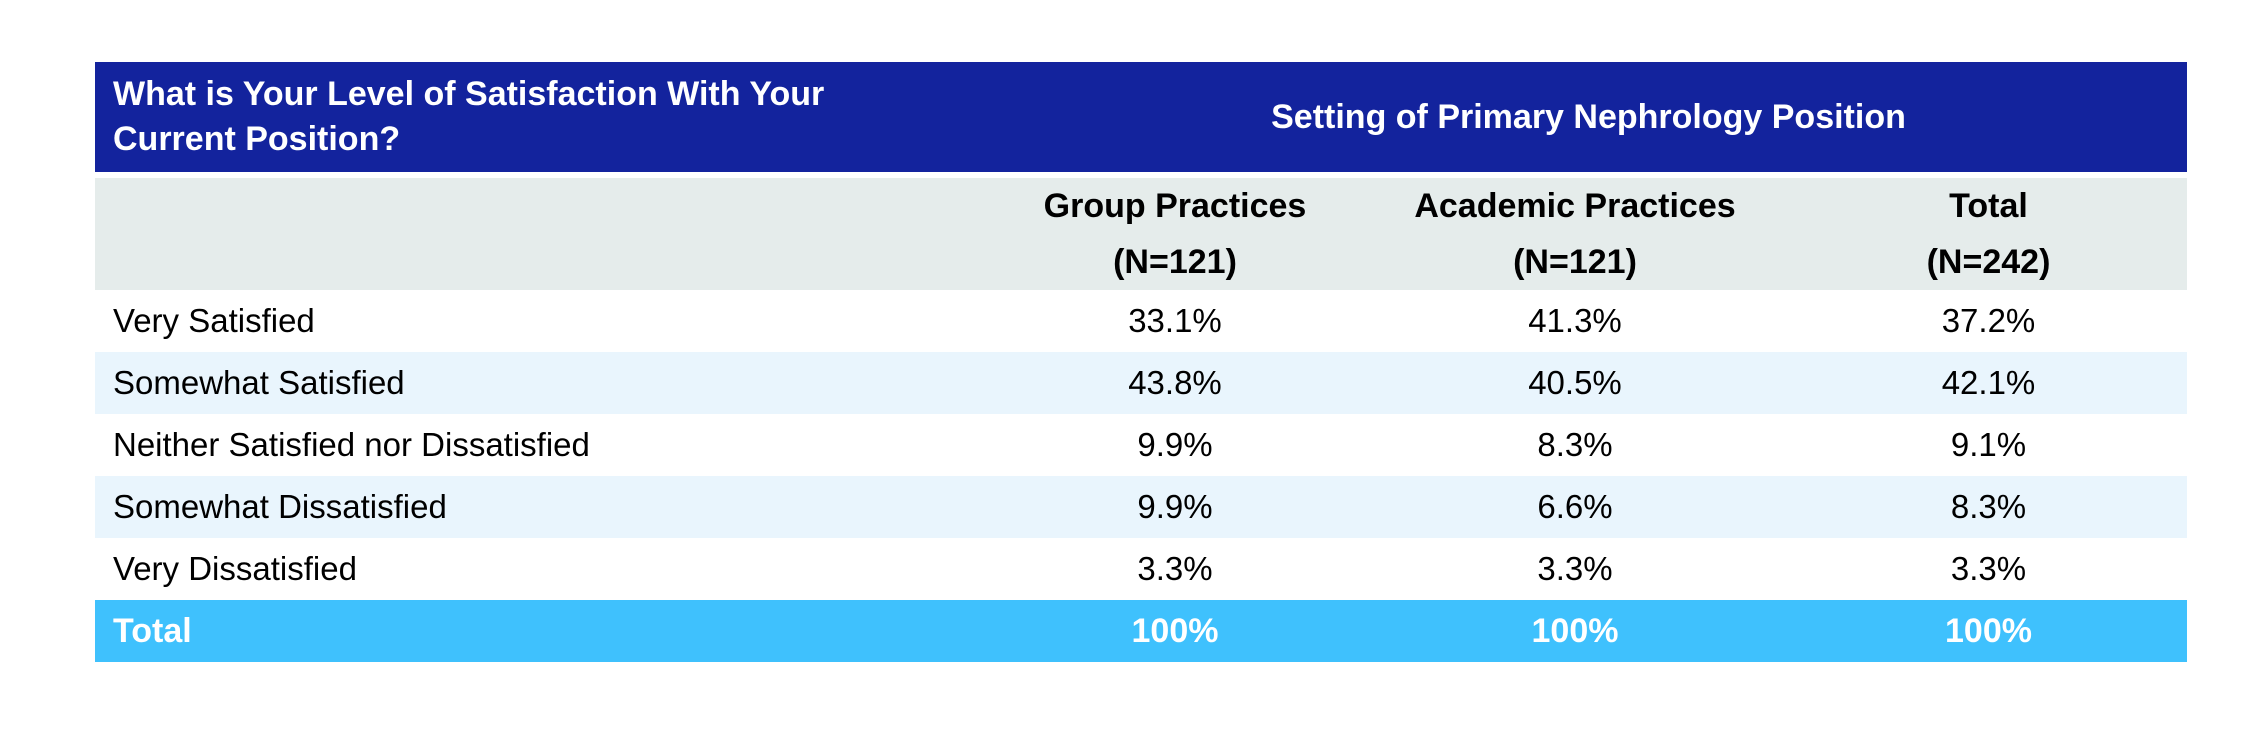  What do you see at coordinates (1175, 206) in the screenshot?
I see `column-header-label: Group Practices` at bounding box center [1175, 206].